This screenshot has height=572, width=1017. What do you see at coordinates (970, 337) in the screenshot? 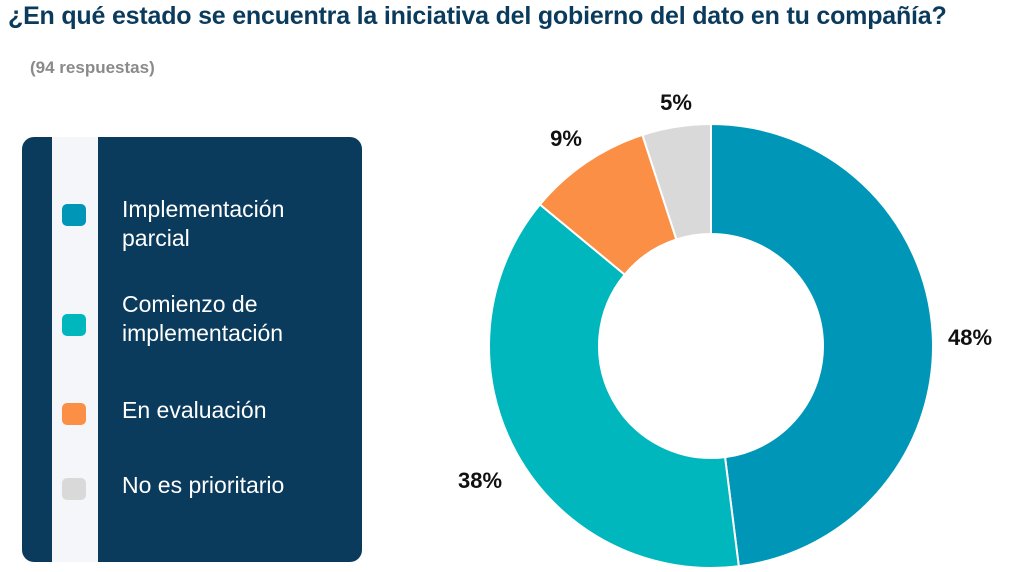
I see `data-label: 48%` at bounding box center [970, 337].